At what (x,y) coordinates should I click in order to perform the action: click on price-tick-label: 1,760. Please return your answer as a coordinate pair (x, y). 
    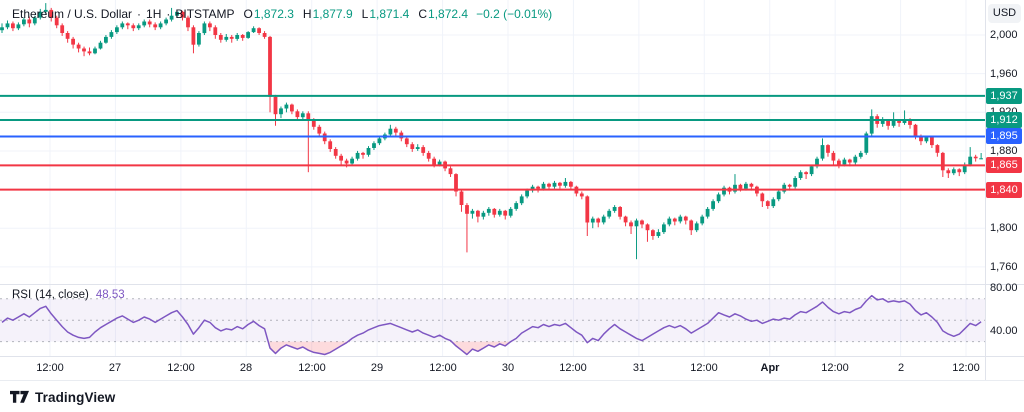
    Looking at the image, I should click on (1004, 267).